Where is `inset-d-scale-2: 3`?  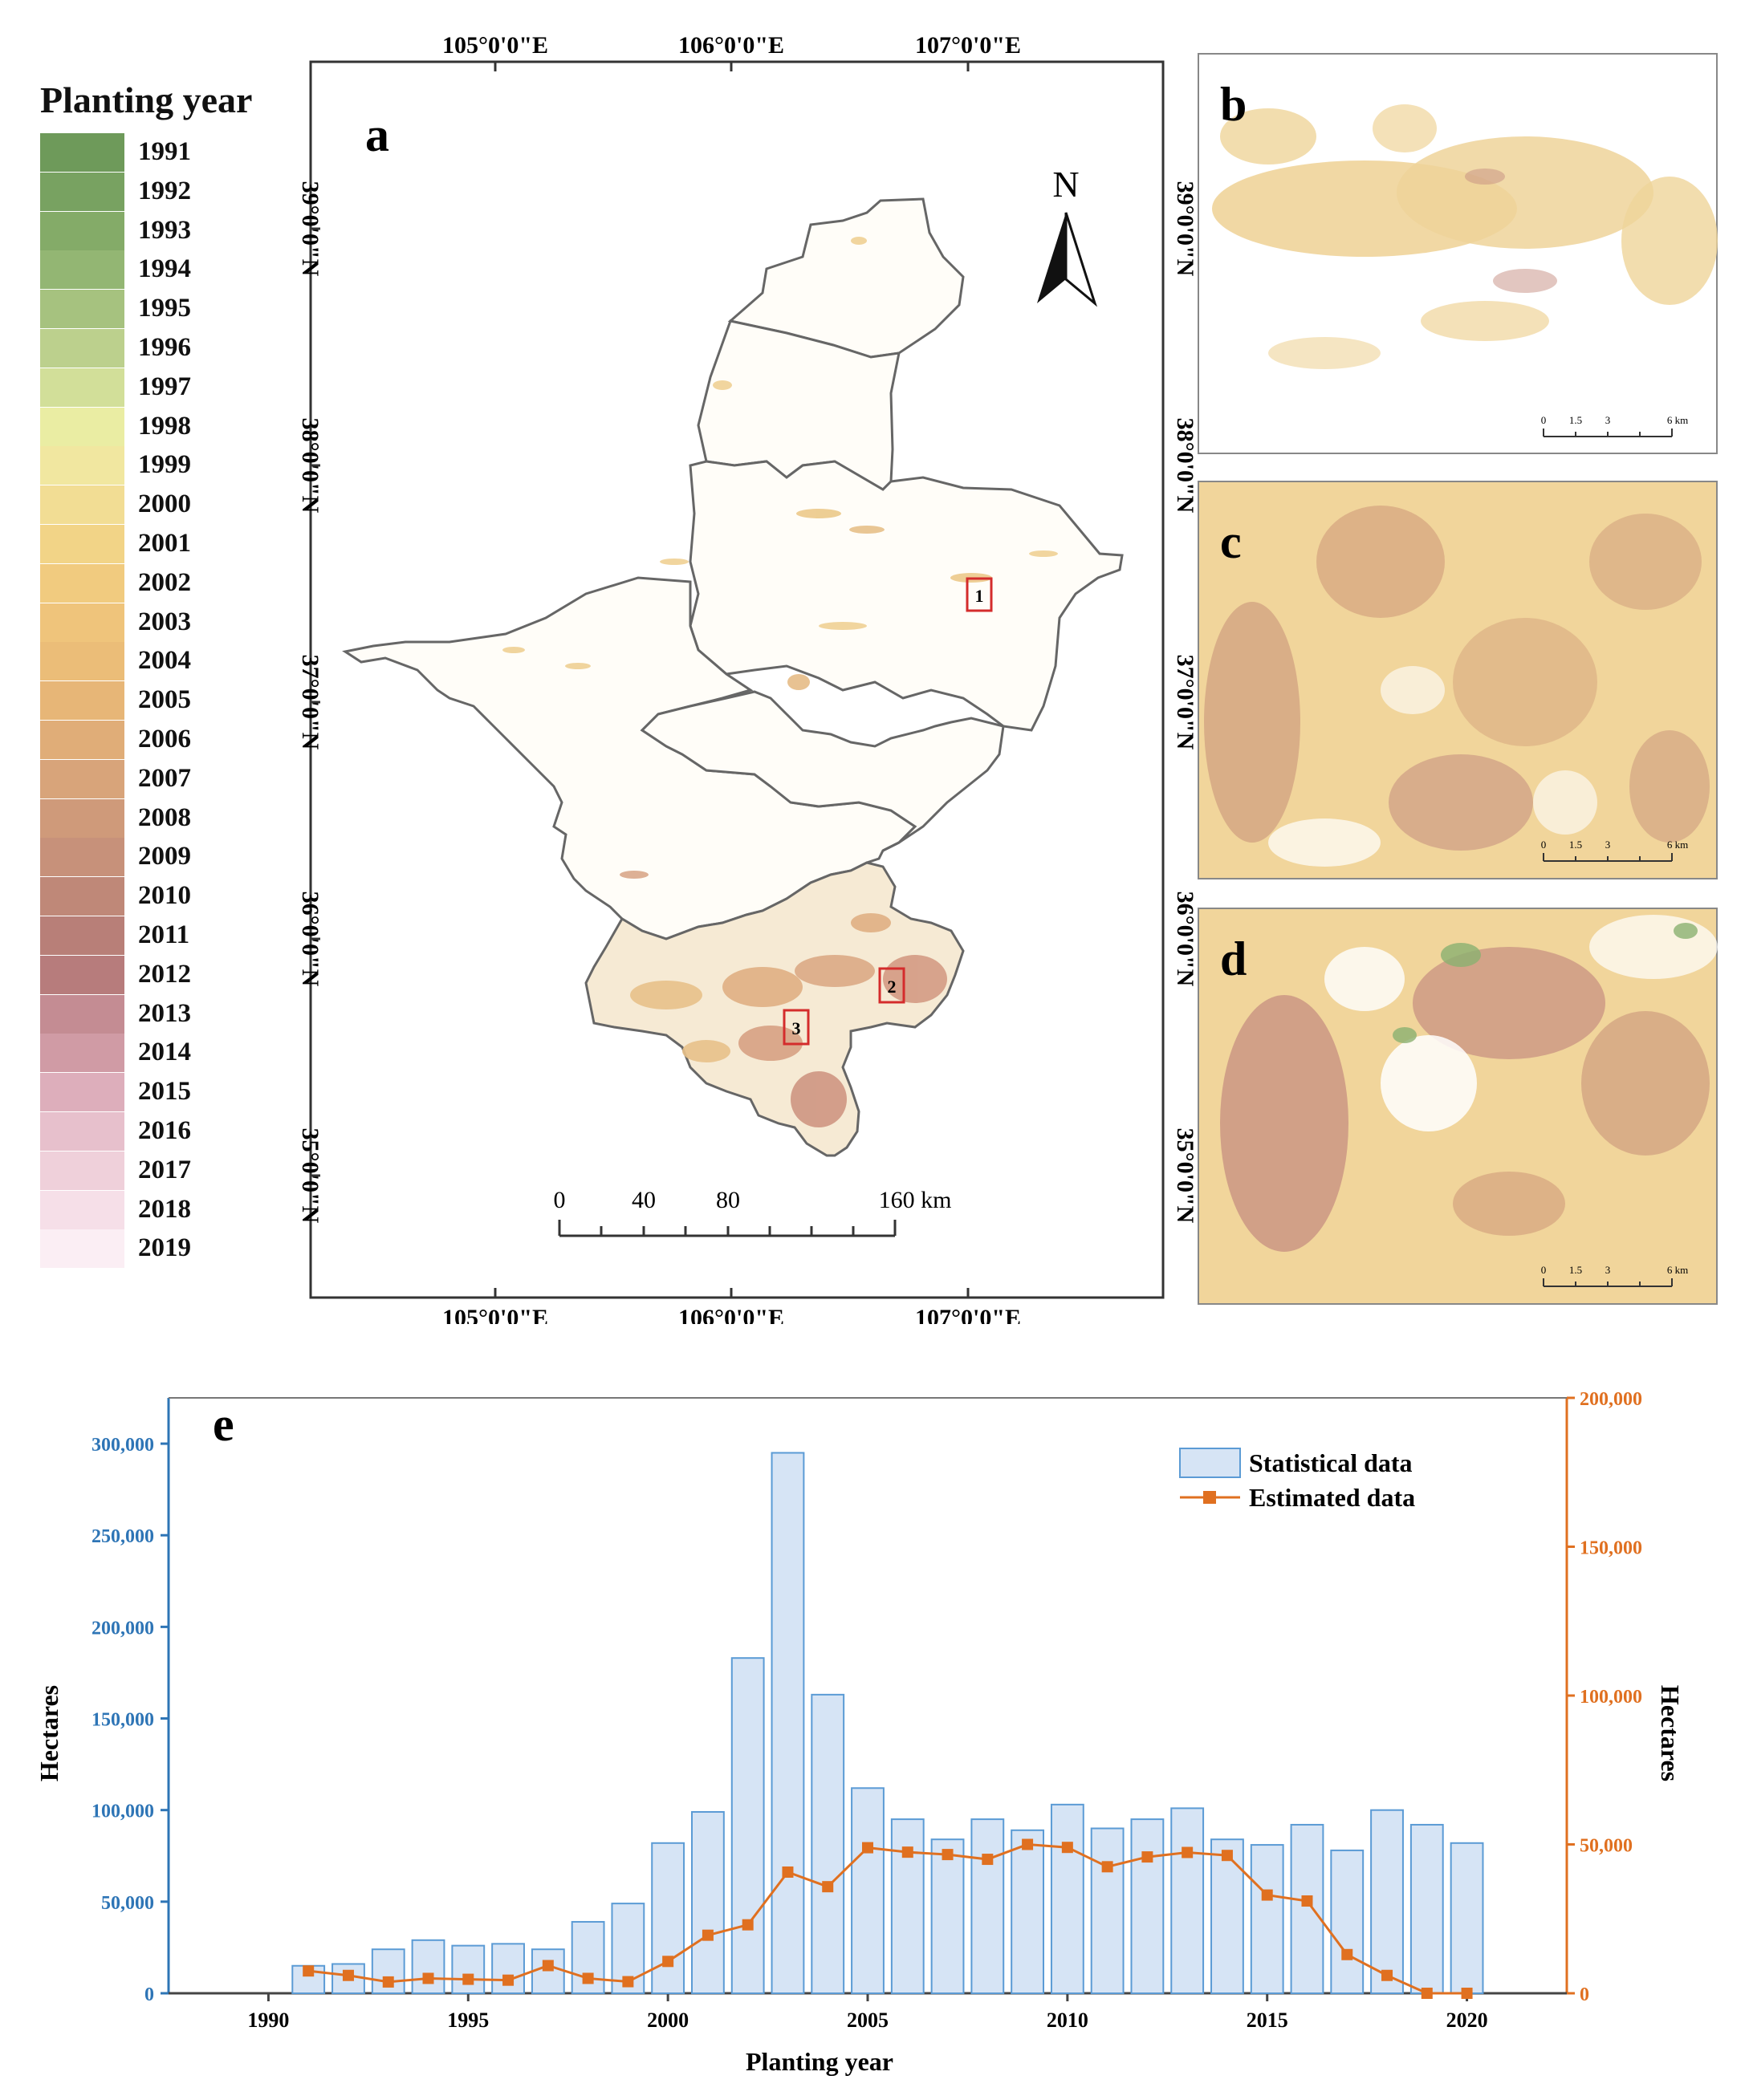 inset-d-scale-2: 3 is located at coordinates (1608, 1270).